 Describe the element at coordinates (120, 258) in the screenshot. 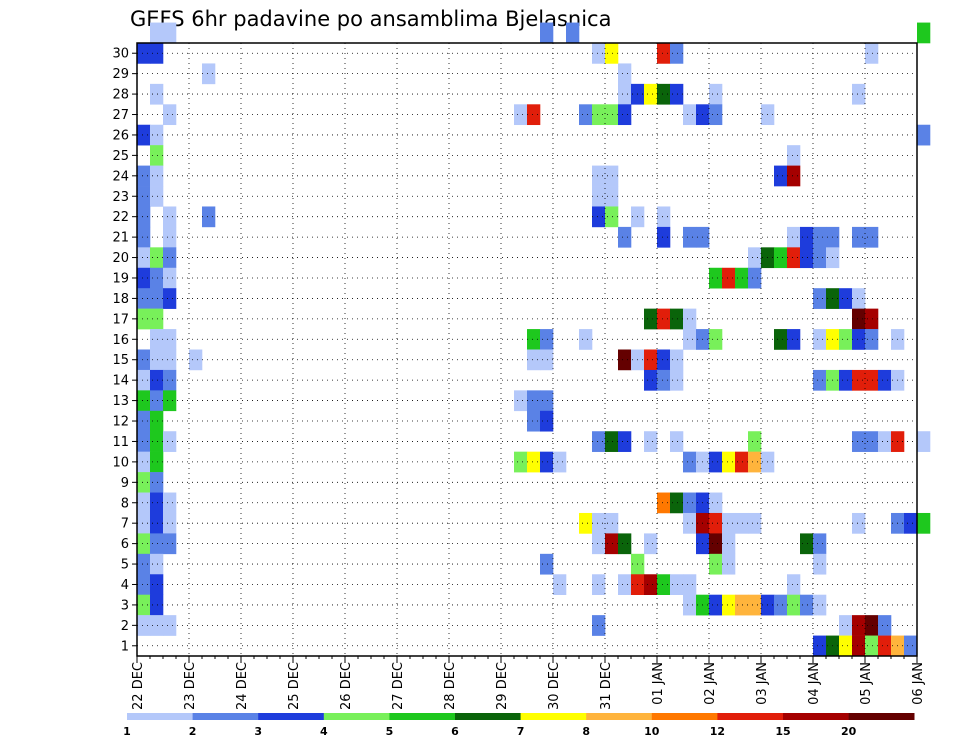

I see `y-tick-label: 20` at that location.